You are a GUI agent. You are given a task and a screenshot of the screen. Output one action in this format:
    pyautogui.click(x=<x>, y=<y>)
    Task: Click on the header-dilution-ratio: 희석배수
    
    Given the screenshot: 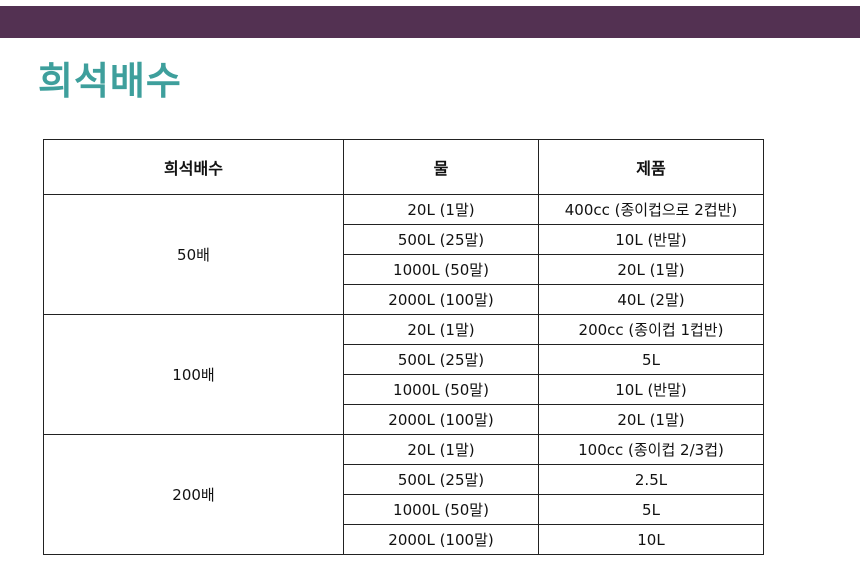 What is the action you would take?
    pyautogui.click(x=193, y=167)
    